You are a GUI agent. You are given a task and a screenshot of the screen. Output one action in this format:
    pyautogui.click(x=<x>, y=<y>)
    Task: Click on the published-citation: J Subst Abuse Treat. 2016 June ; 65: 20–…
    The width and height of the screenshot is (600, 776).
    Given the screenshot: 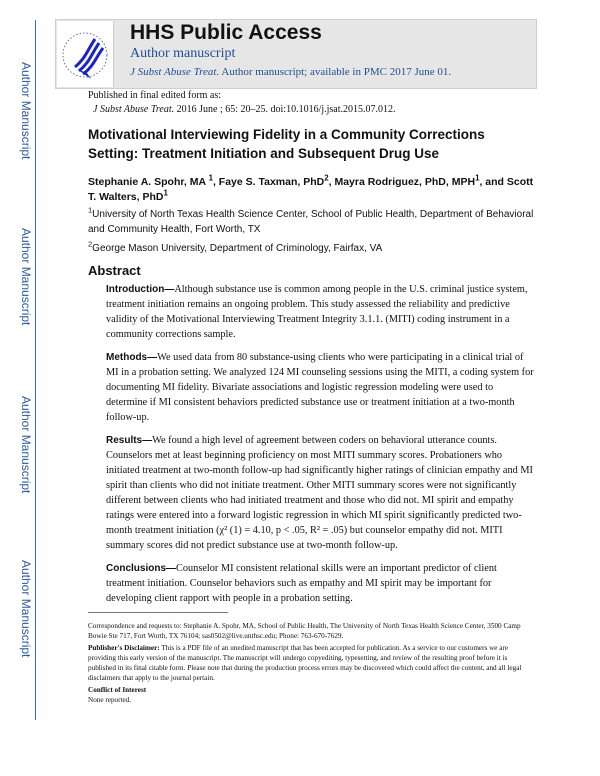 What is the action you would take?
    pyautogui.click(x=244, y=109)
    